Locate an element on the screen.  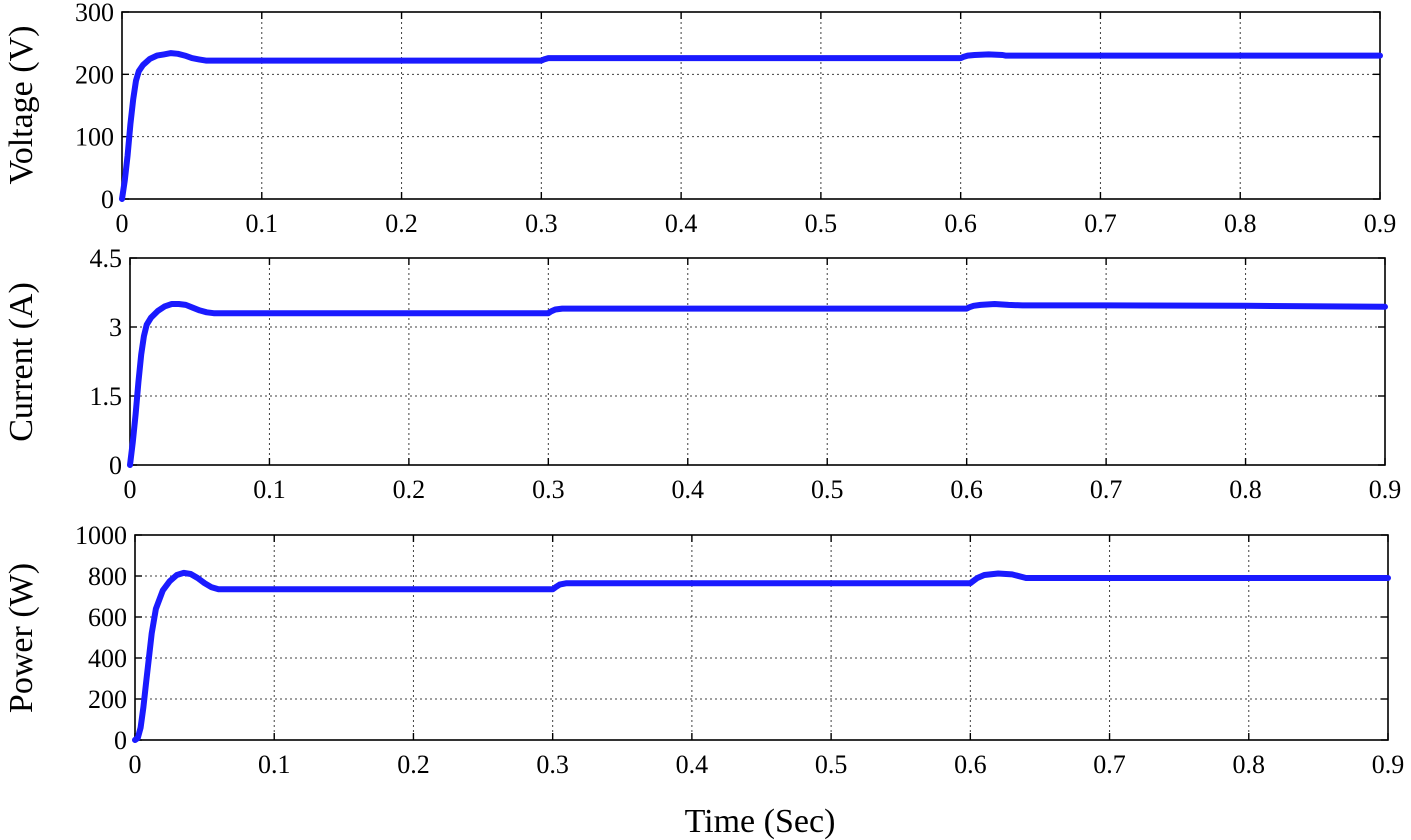
y-tick-label: 4.5 is located at coordinates (106, 258).